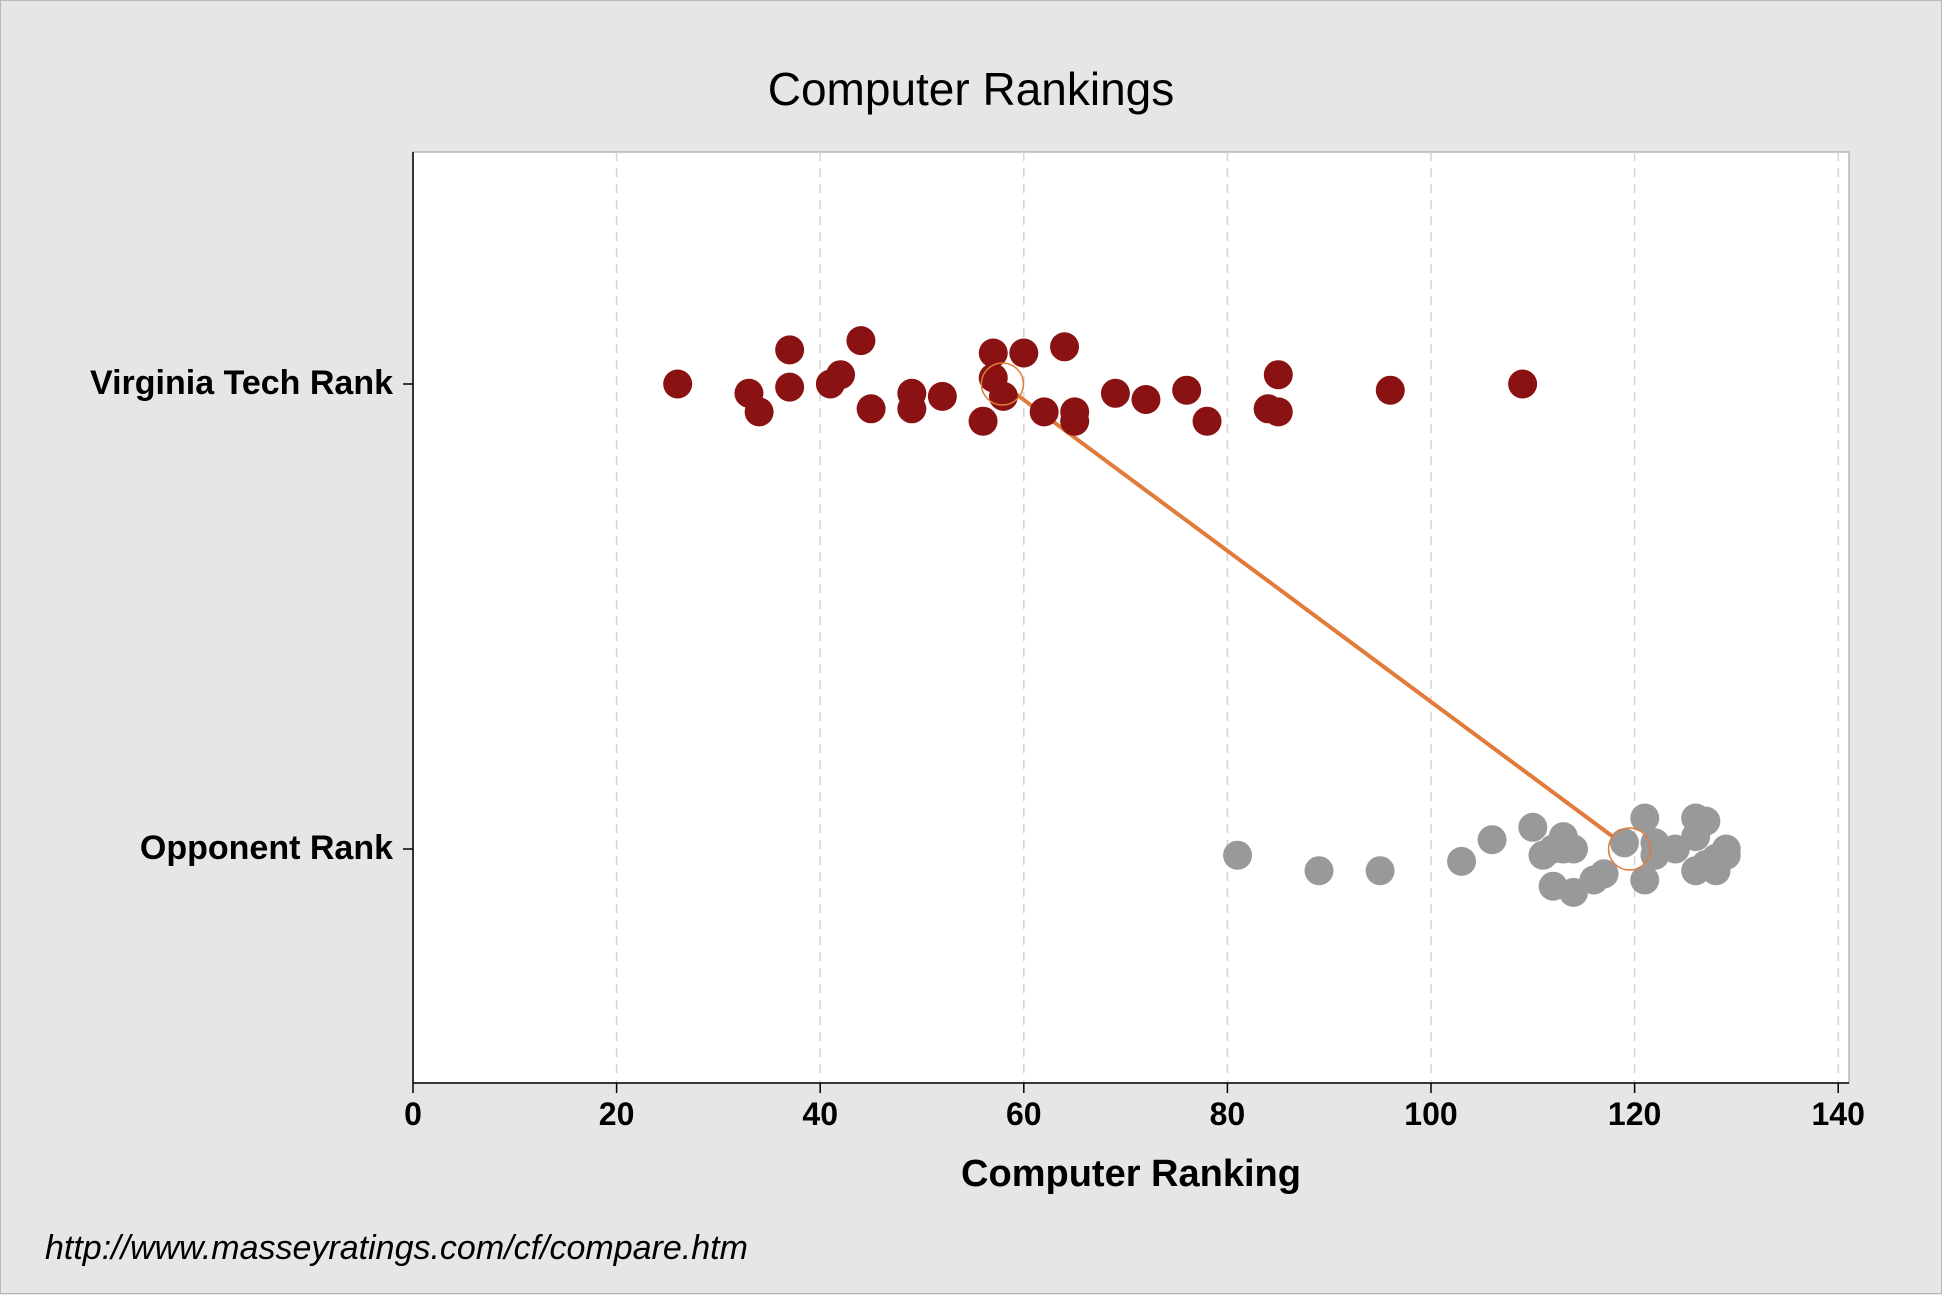  I want to click on x-tick-label: 60, so click(1024, 1114).